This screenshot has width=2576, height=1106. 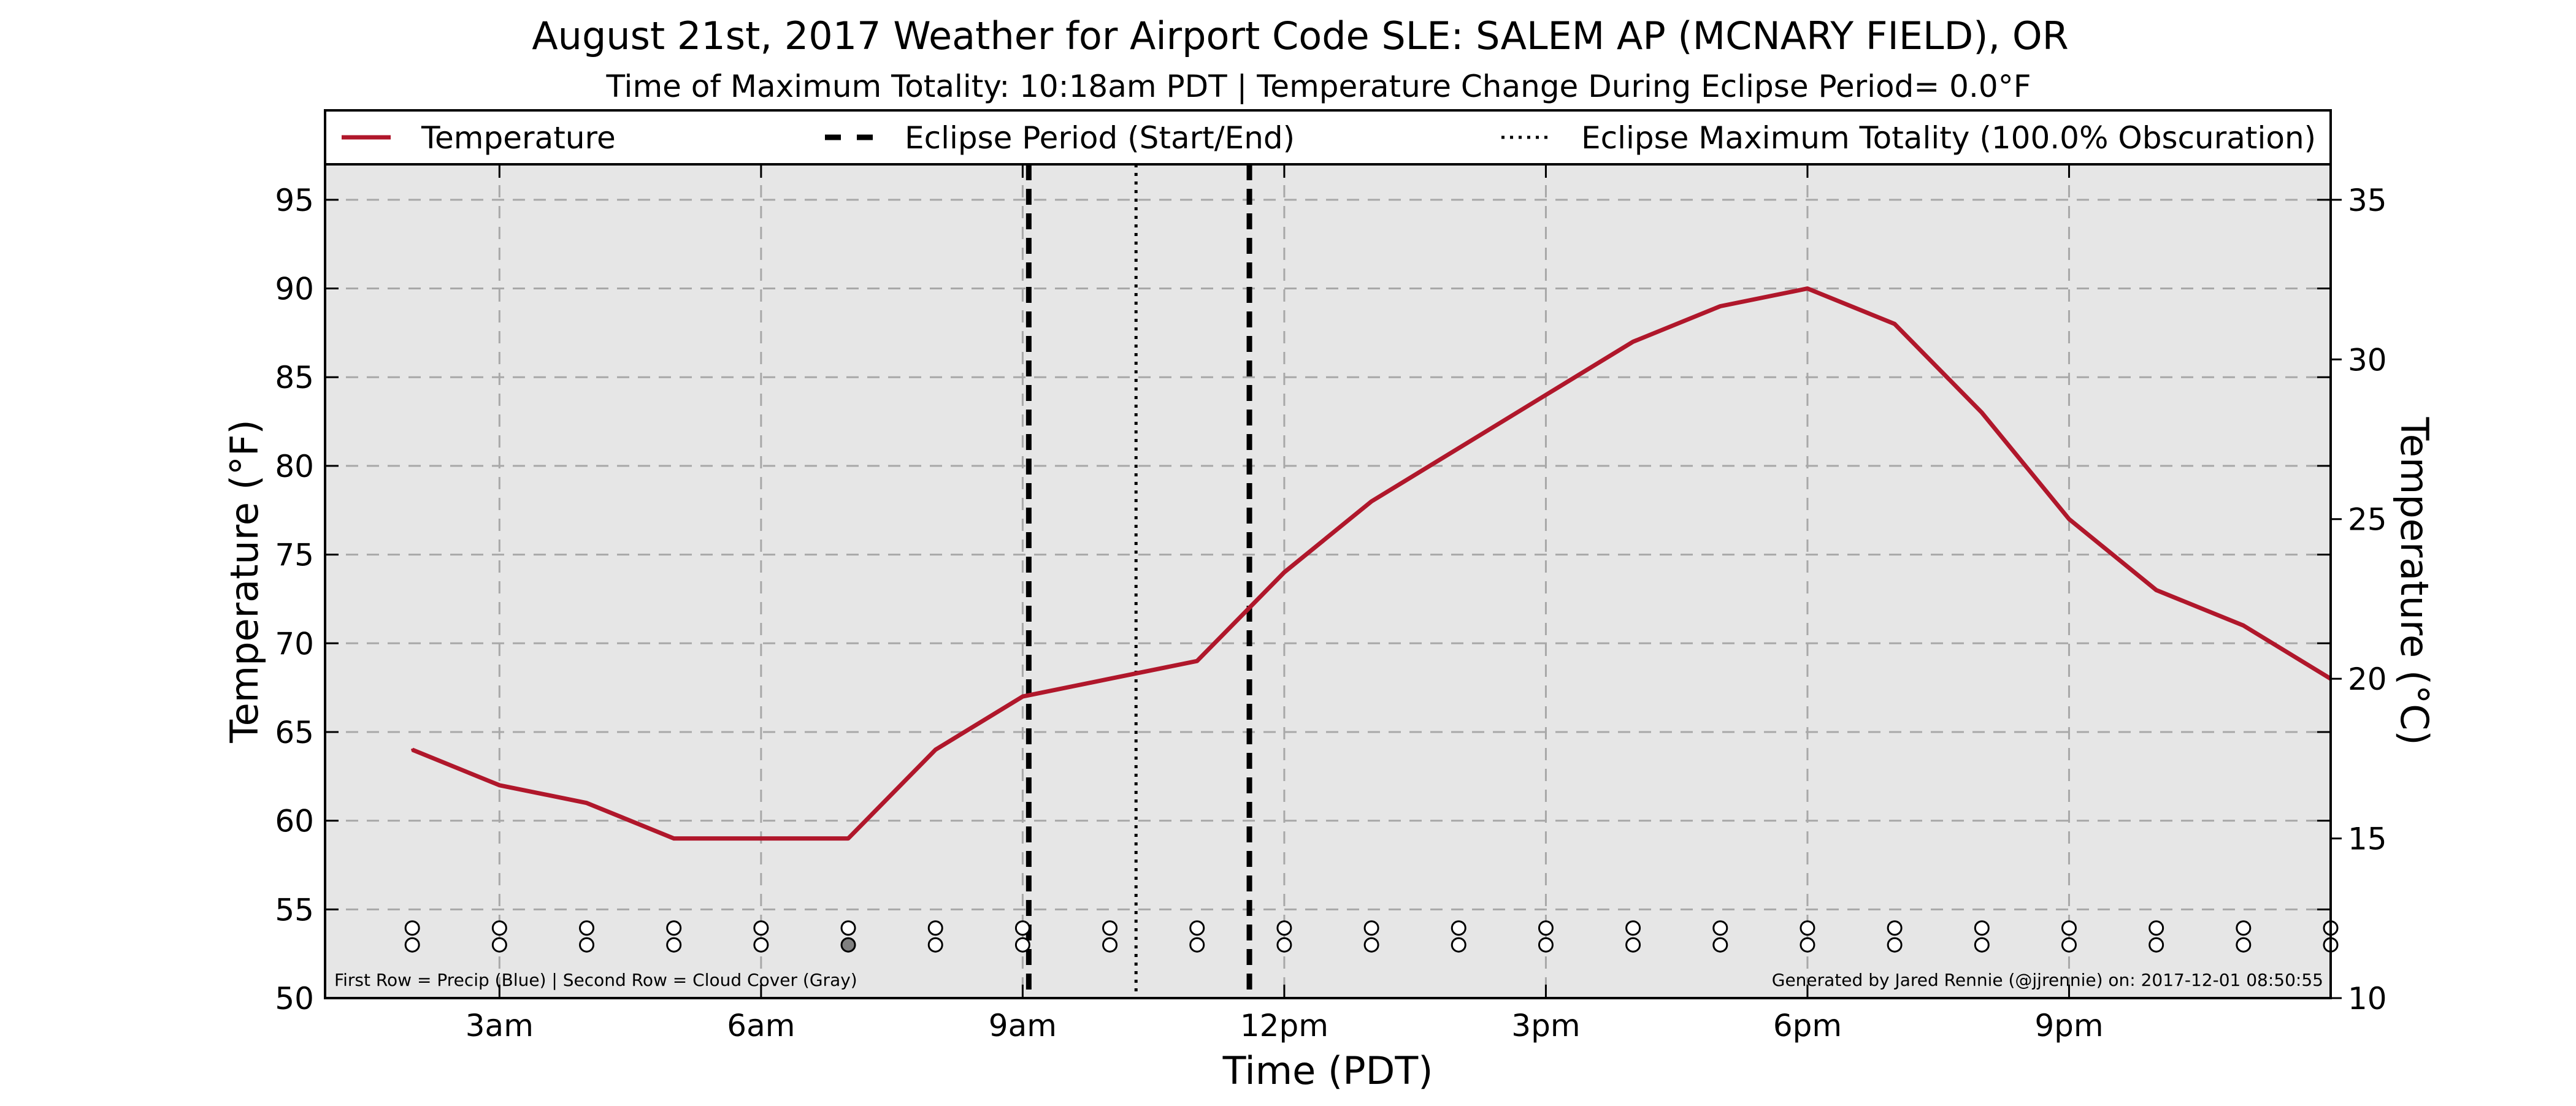 What do you see at coordinates (294, 289) in the screenshot?
I see `y-tick-label-left: 90` at bounding box center [294, 289].